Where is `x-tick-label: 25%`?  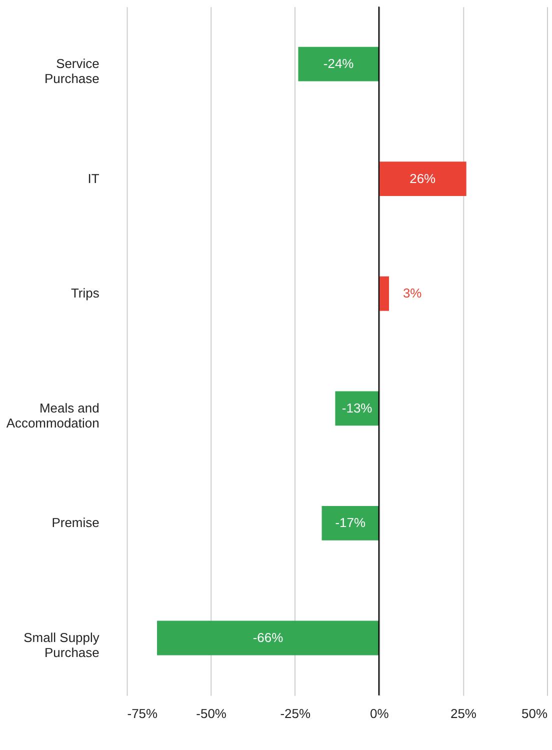 x-tick-label: 25% is located at coordinates (463, 713).